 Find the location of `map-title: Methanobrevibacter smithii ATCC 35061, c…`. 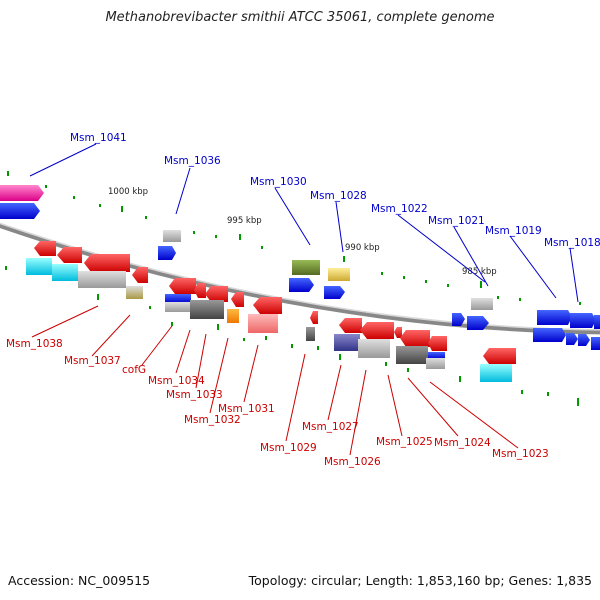

map-title: Methanobrevibacter smithii ATCC 35061, c… is located at coordinates (300, 17).